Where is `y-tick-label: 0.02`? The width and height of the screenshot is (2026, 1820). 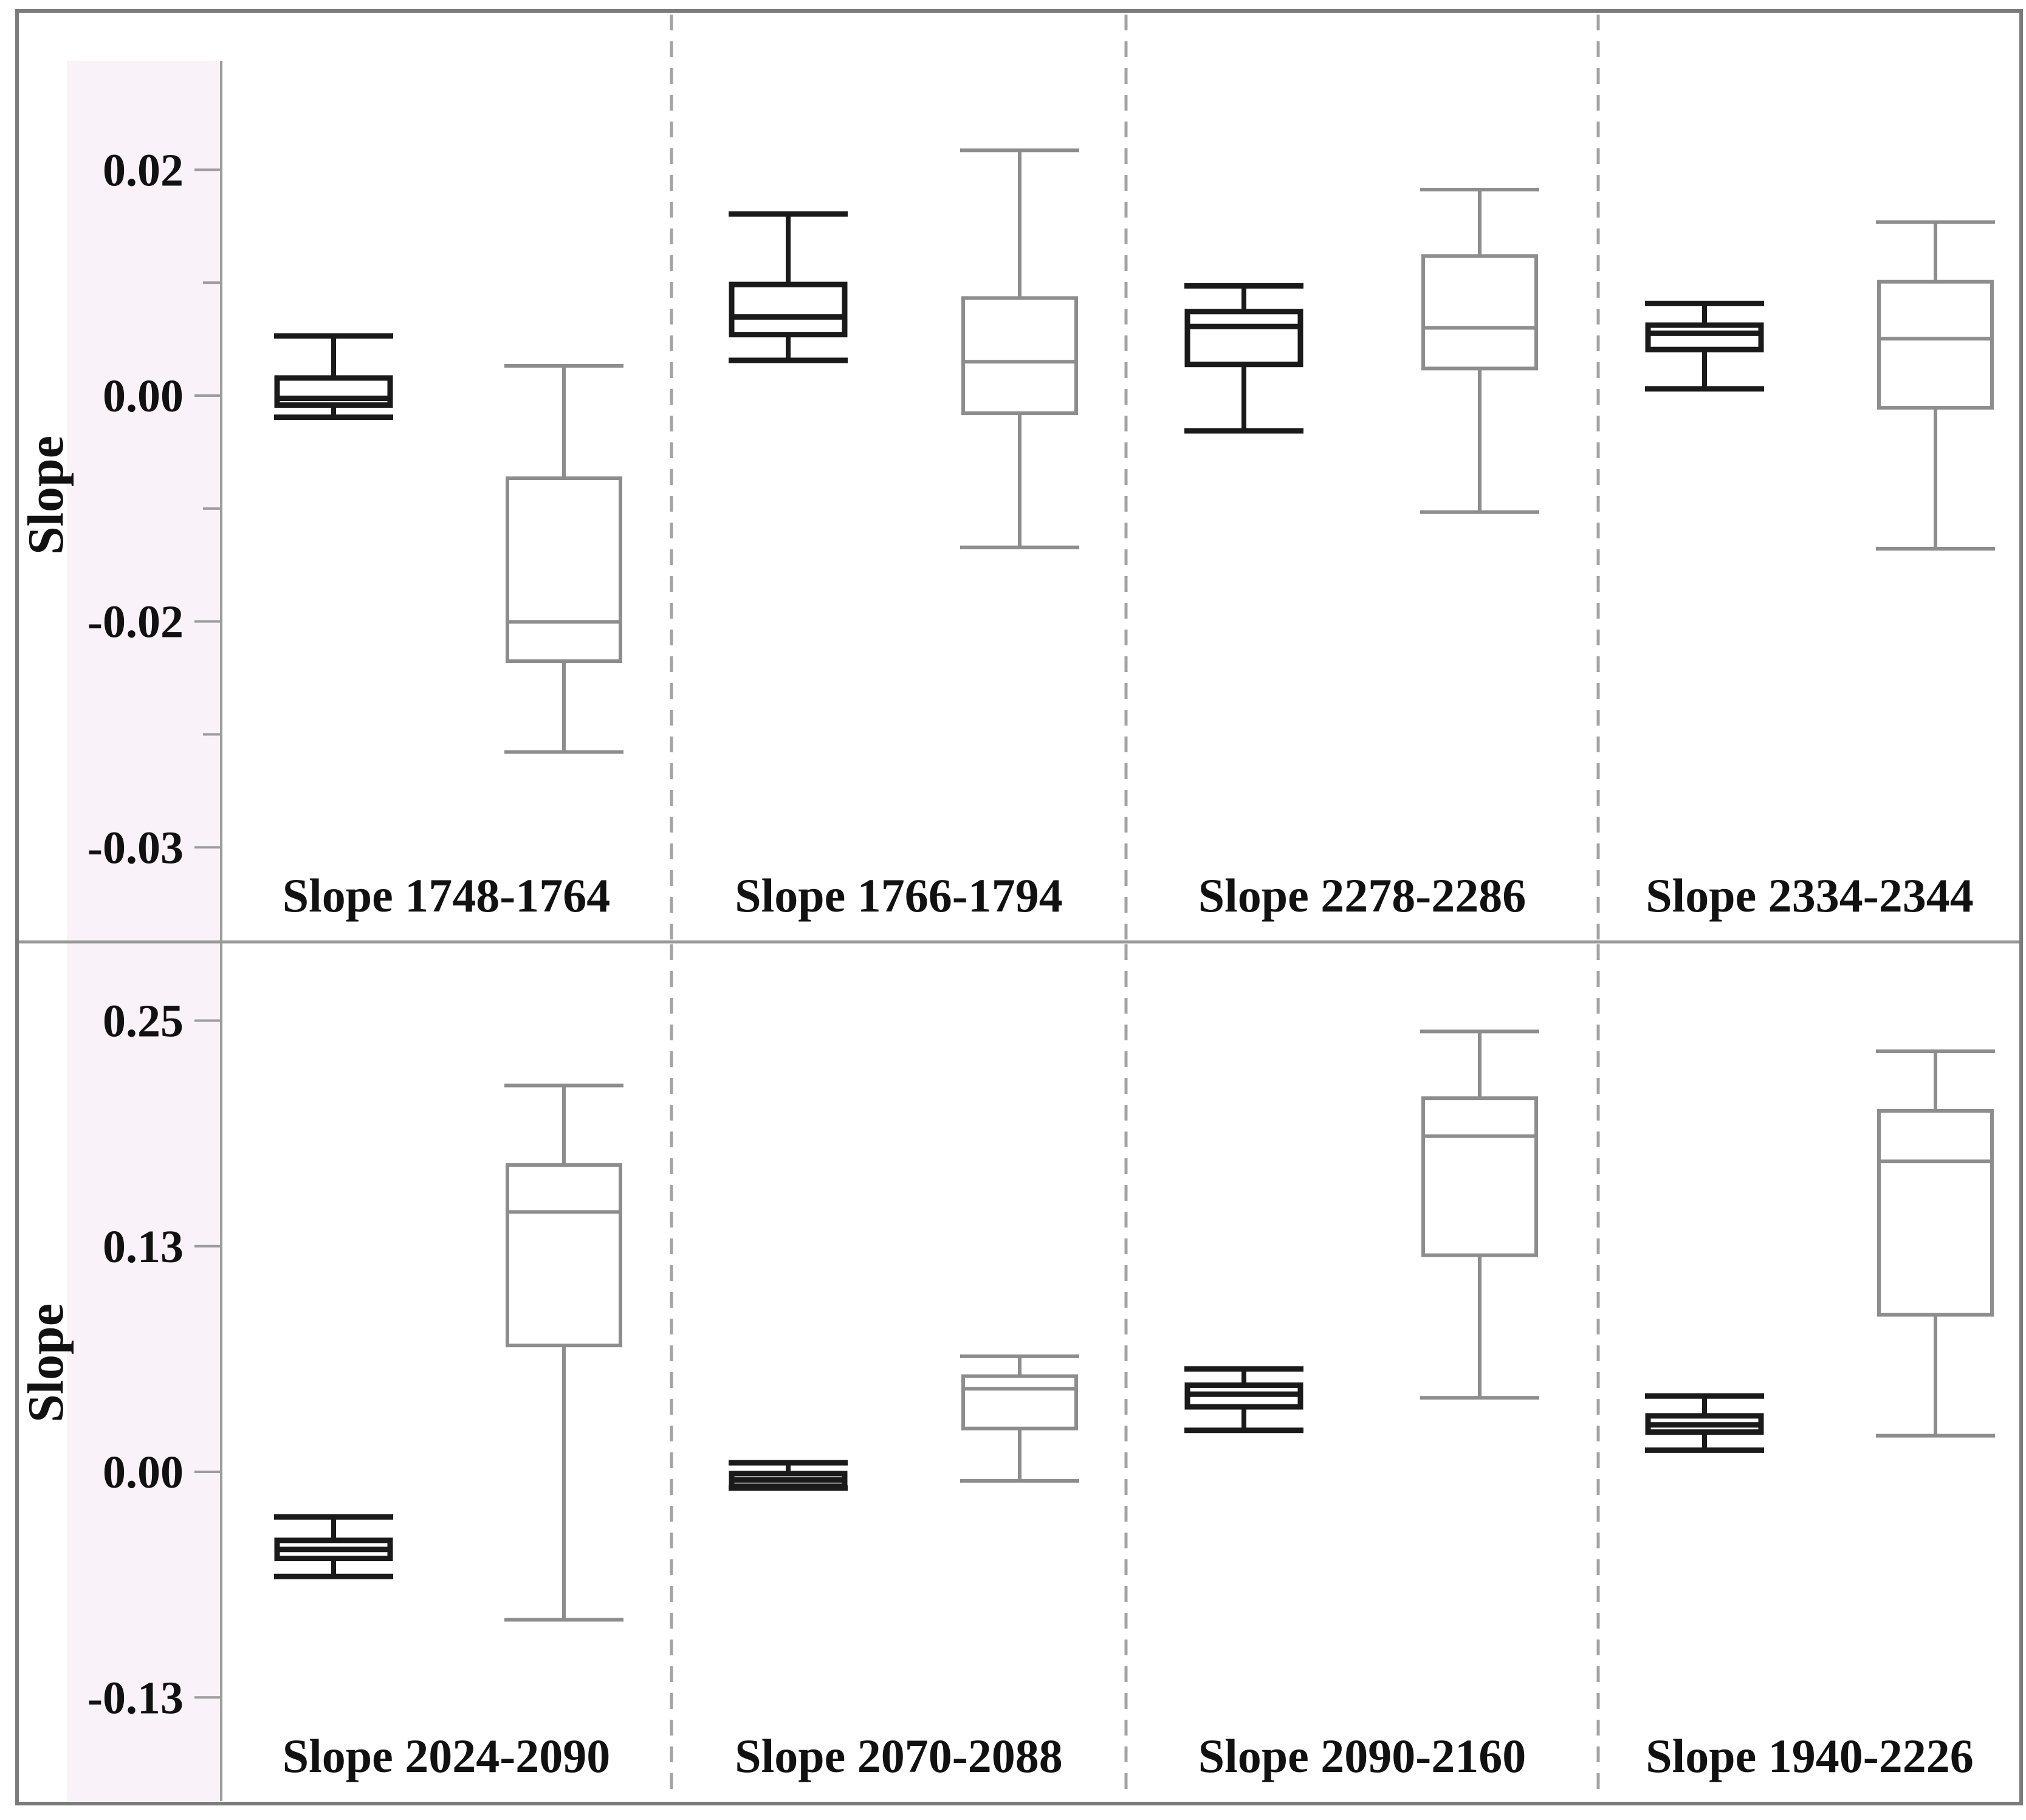
y-tick-label: 0.02 is located at coordinates (143, 170).